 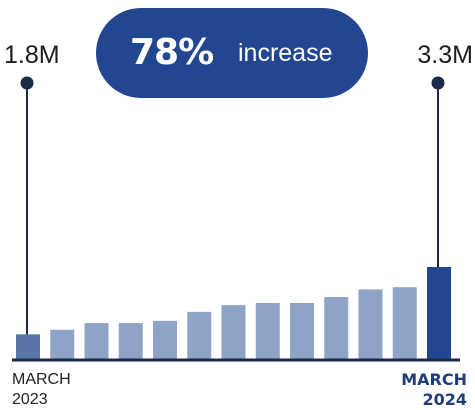 I want to click on start-month-label: MARCH, so click(x=41, y=379).